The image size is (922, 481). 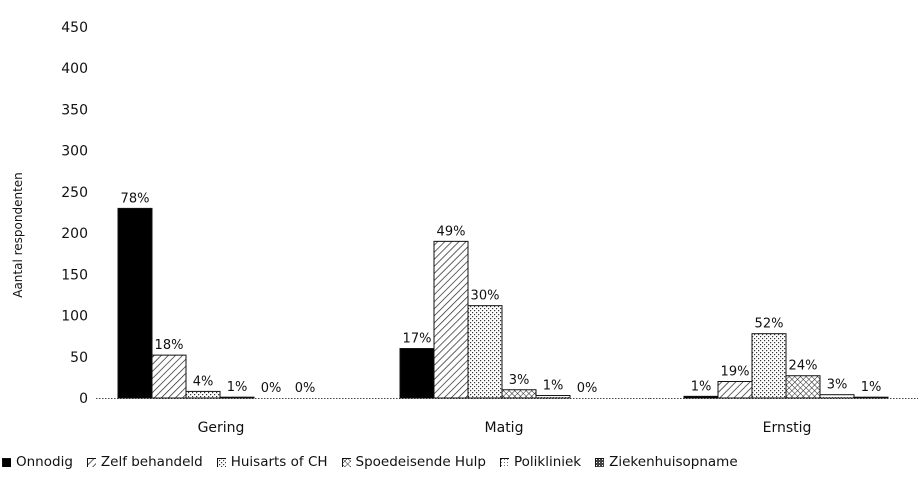 I want to click on legend-label: Ziekenhuisopname, so click(x=673, y=462).